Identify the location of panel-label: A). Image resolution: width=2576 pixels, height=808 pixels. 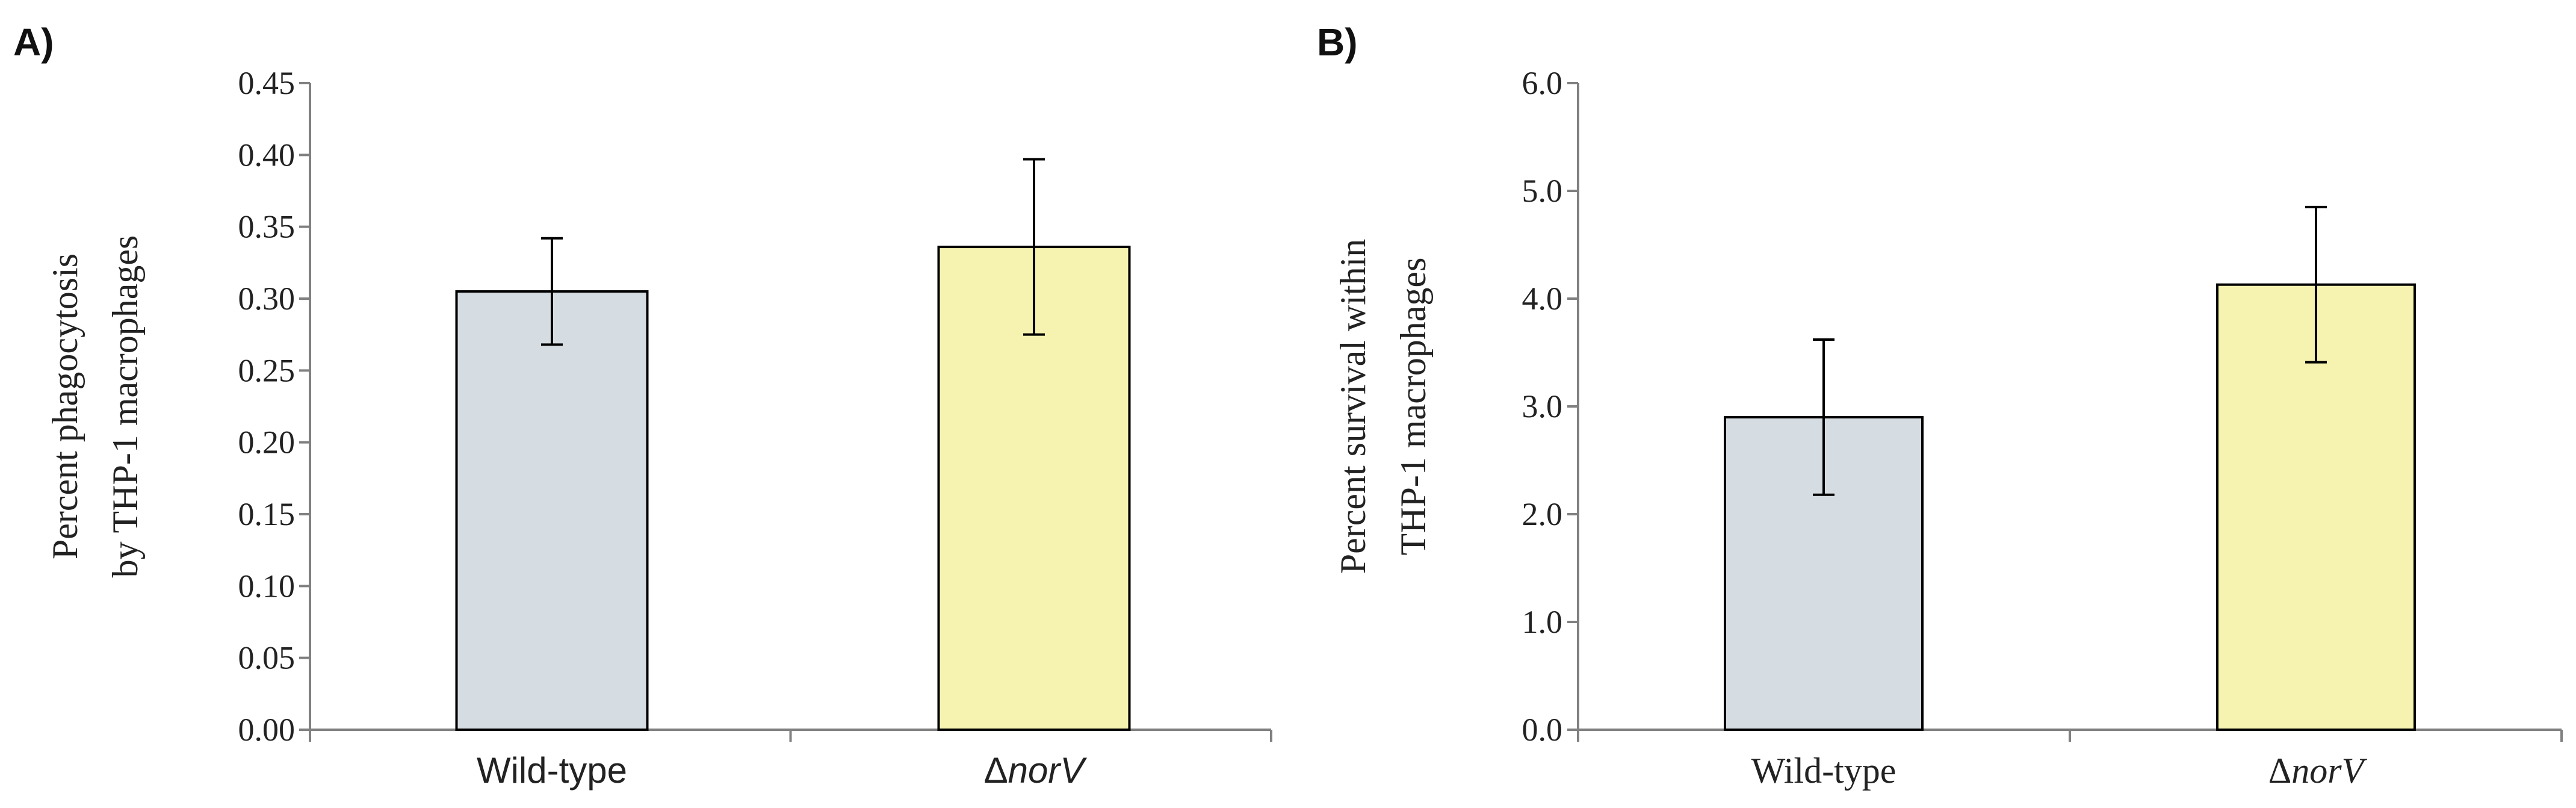
(33, 42).